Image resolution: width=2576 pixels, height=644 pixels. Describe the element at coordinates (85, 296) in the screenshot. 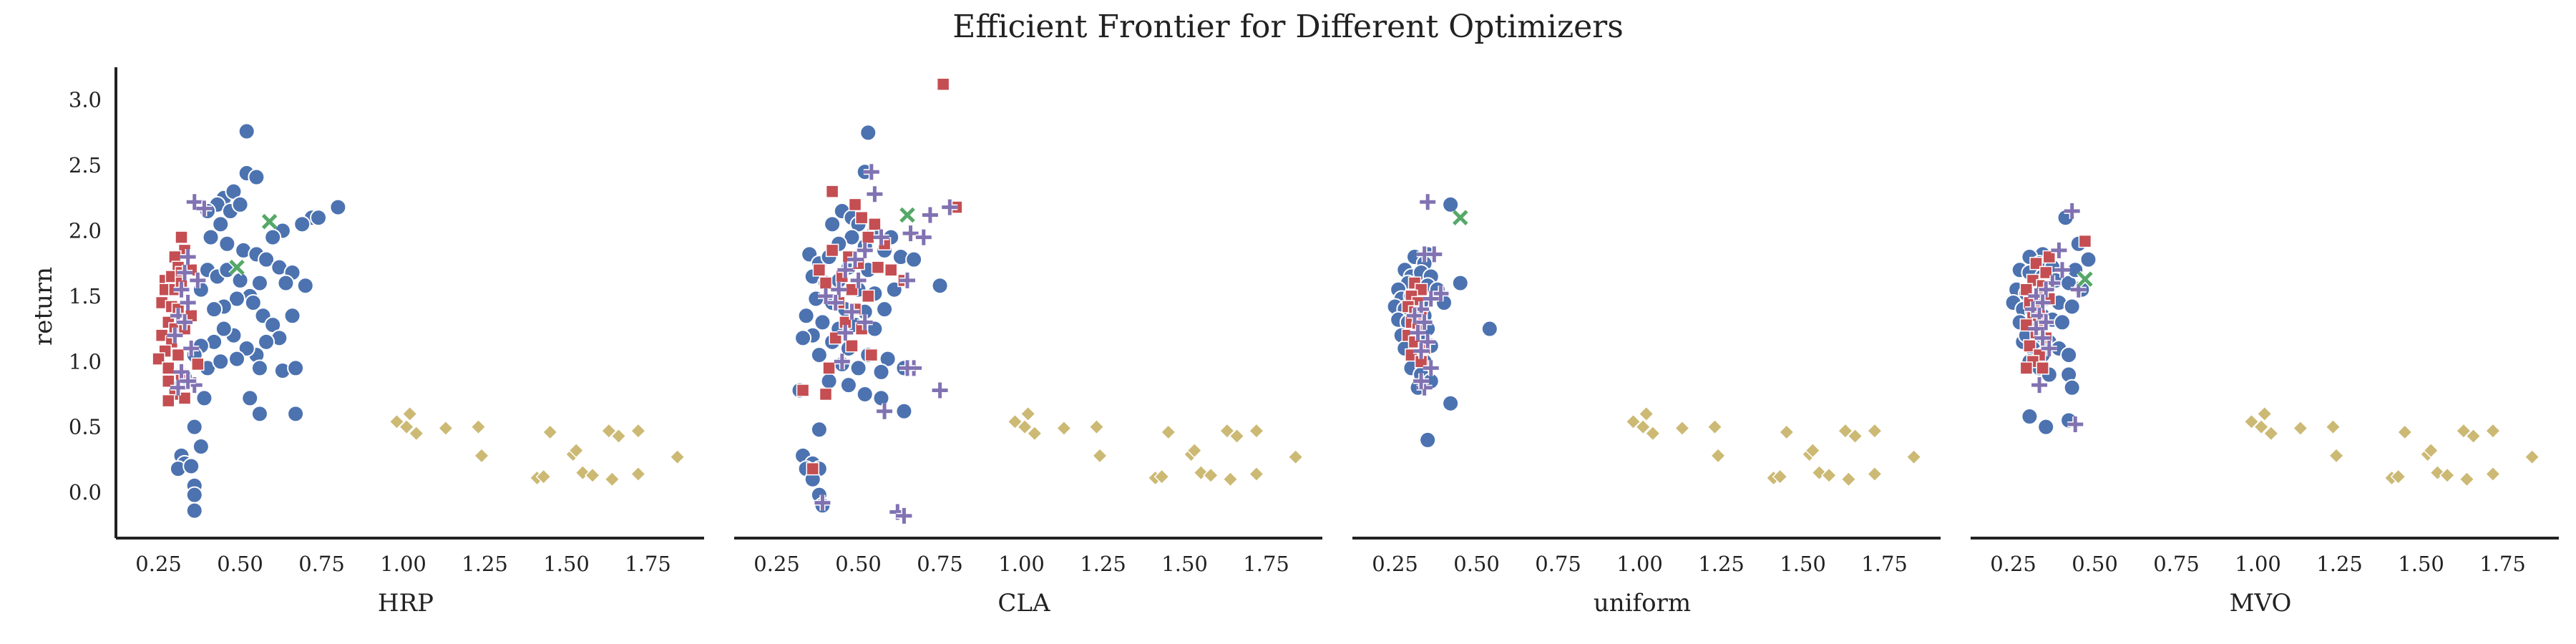

I see `y-tick-label: 1.5` at that location.